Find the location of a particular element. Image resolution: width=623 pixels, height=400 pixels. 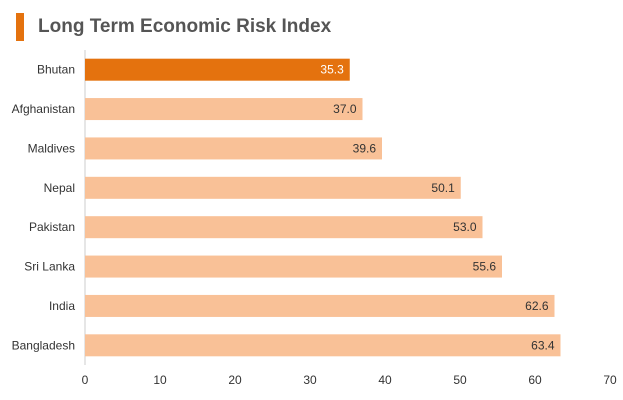

data-label: 39.6 is located at coordinates (365, 148).